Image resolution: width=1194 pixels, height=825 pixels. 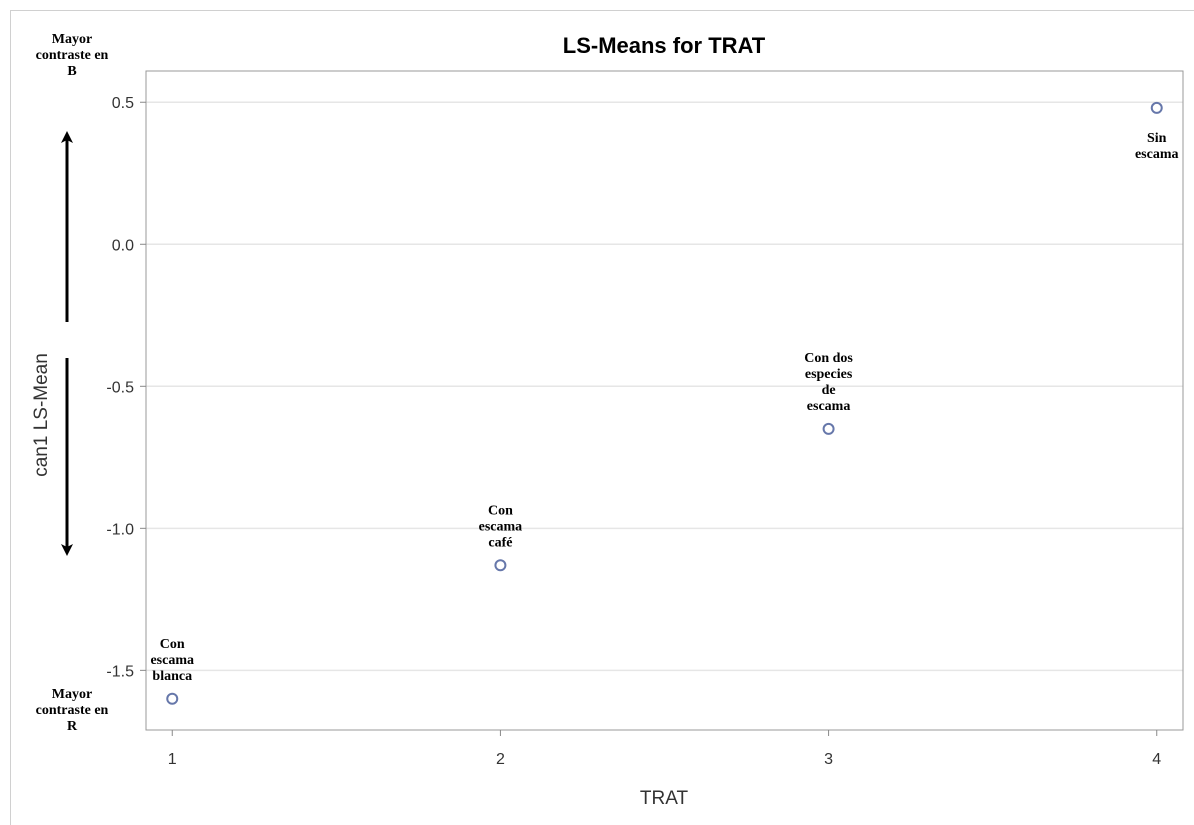 What do you see at coordinates (664, 45) in the screenshot?
I see `chart-title: LS-Means for TRAT` at bounding box center [664, 45].